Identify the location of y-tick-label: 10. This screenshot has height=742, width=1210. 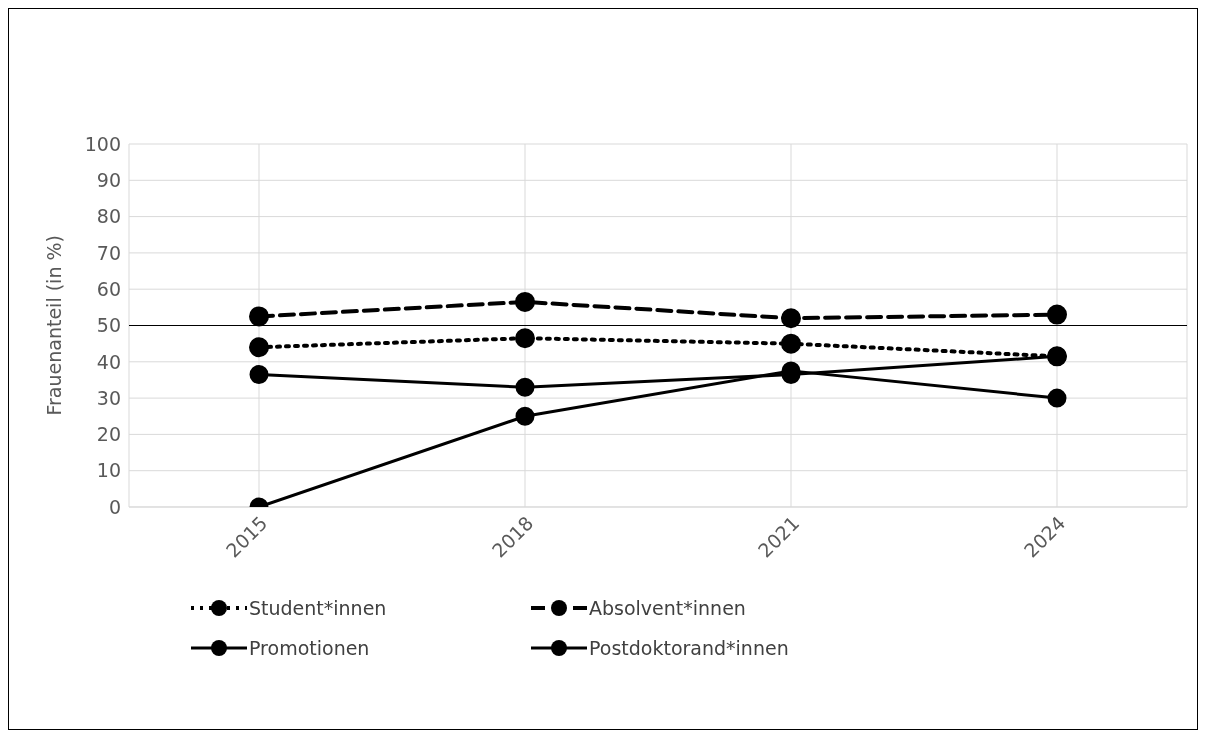
(108, 470).